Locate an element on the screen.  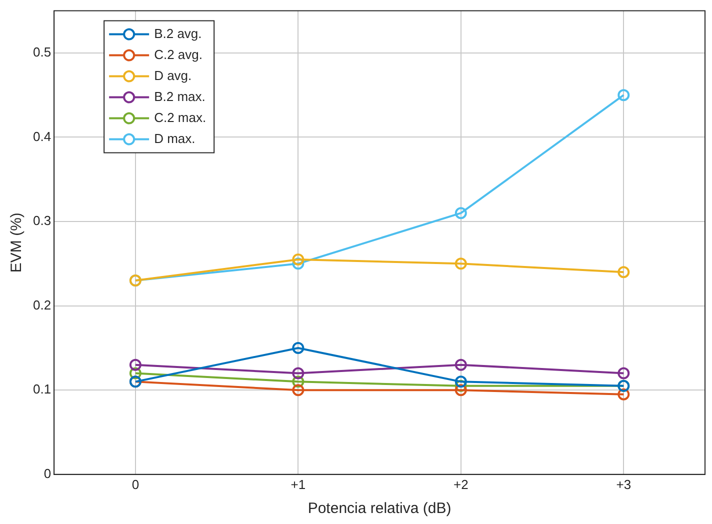
legend-label: D avg. is located at coordinates (173, 75).